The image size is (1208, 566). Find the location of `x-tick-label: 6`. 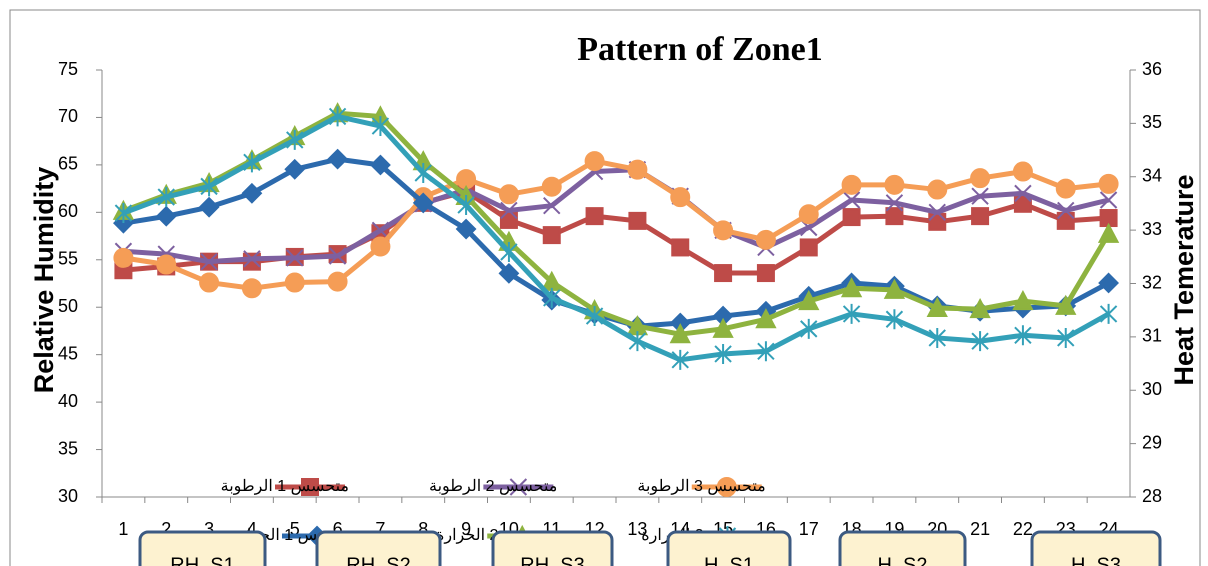

x-tick-label: 6 is located at coordinates (338, 529).